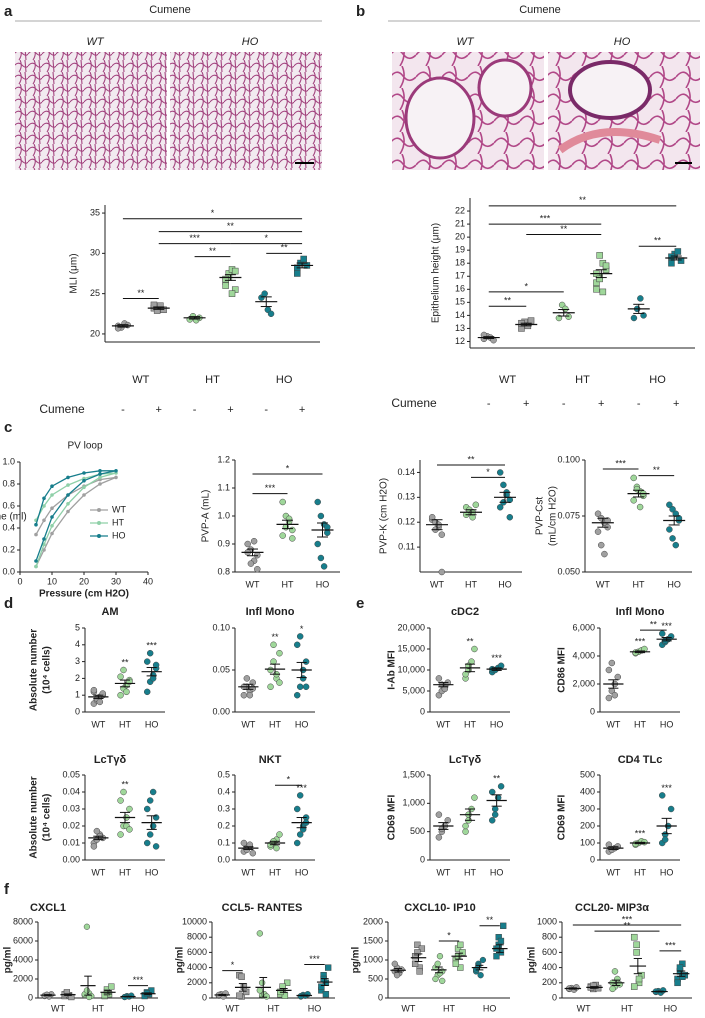  I want to click on vessel, so click(609, 141).